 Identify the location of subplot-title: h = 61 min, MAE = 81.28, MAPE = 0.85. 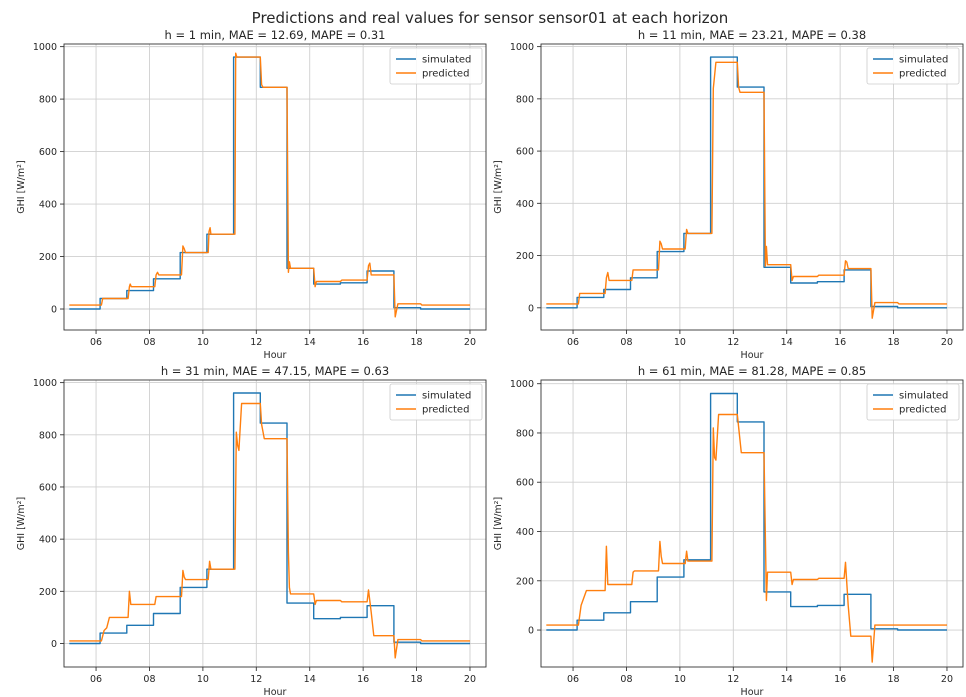
(752, 371).